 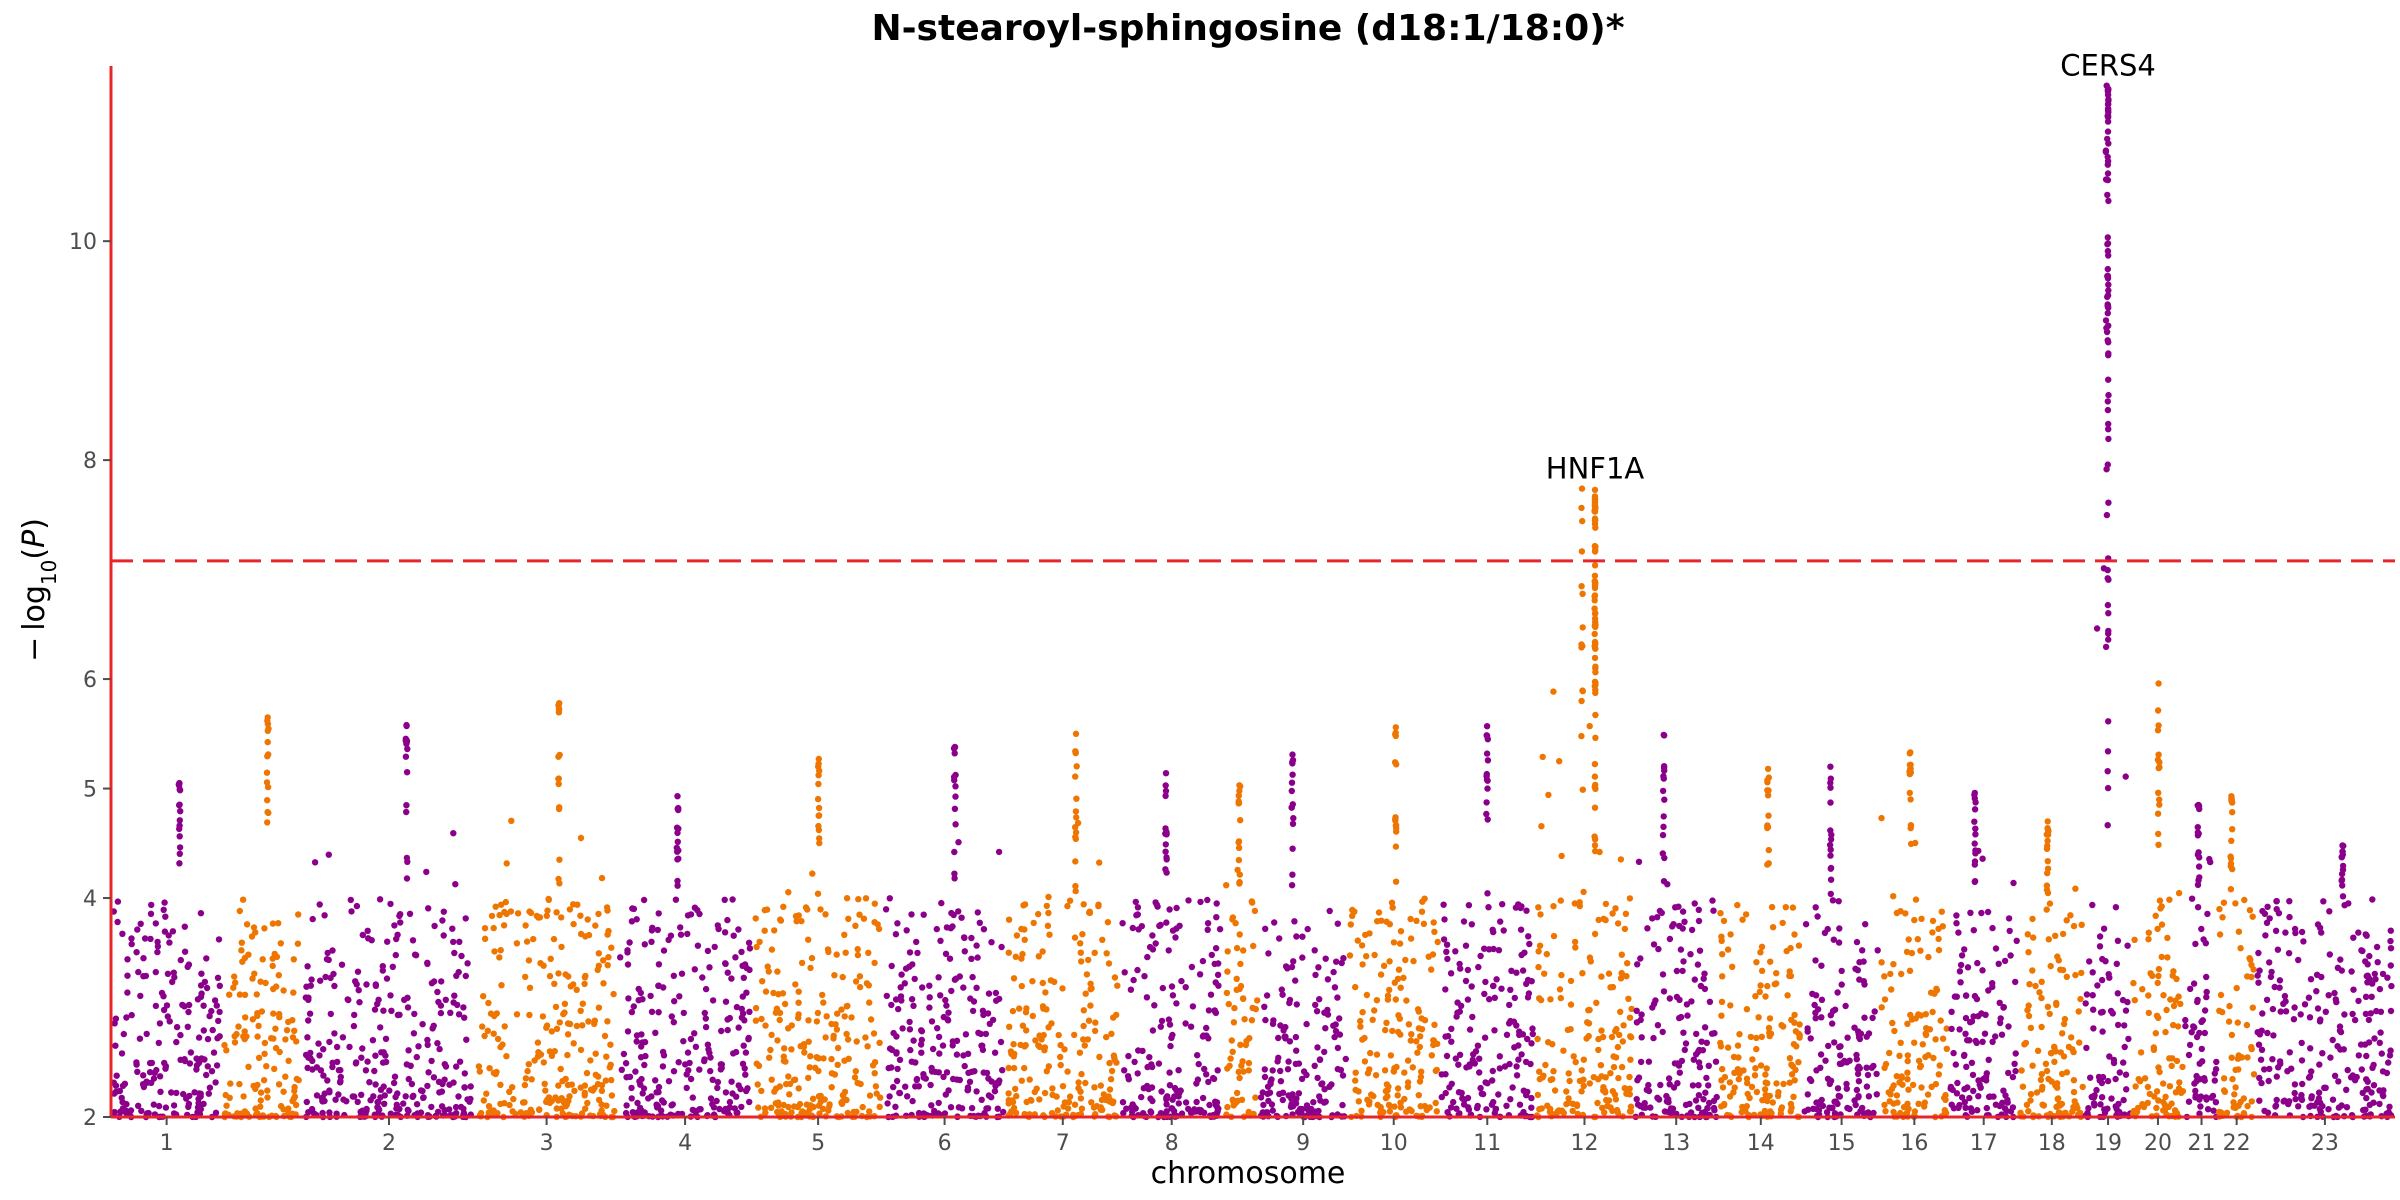 I want to click on snp-point-1996, so click(x=1216, y=982).